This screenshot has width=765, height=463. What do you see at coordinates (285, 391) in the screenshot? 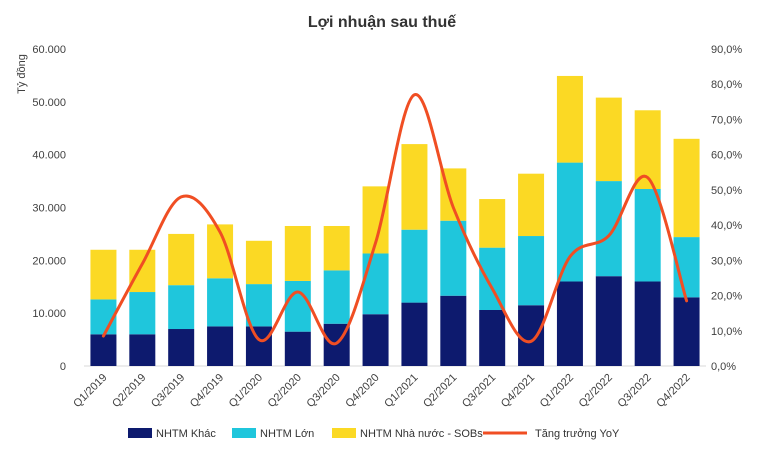
I see `x-tick-label: Q2/2020` at bounding box center [285, 391].